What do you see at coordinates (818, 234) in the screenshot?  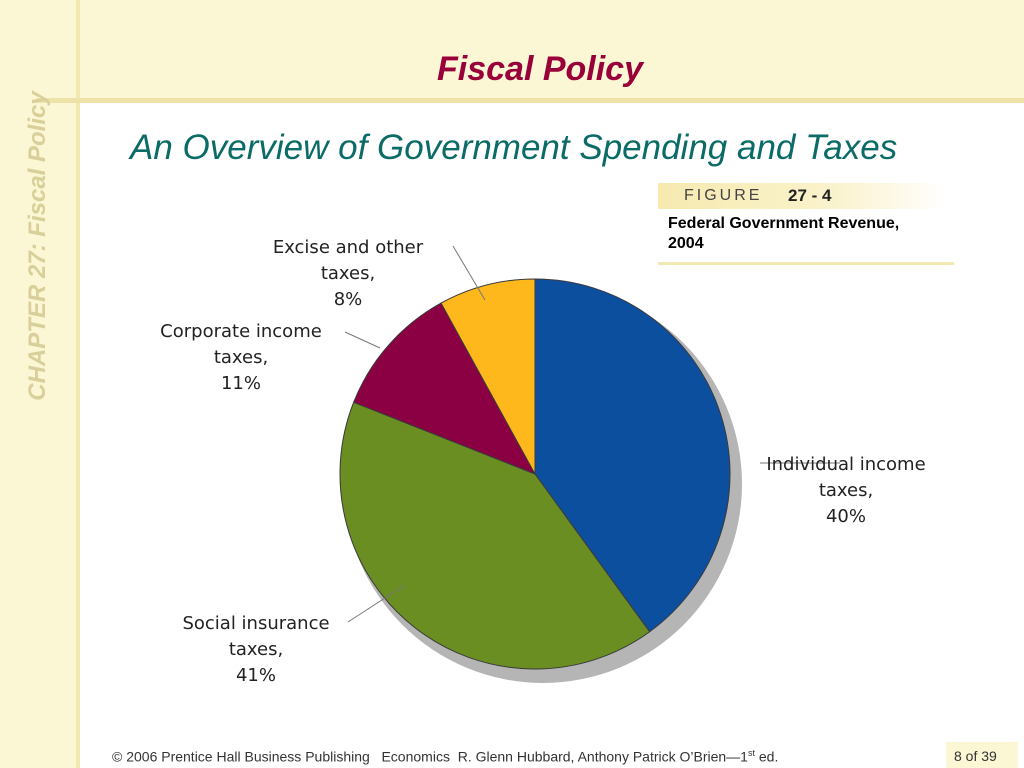 I see `figure-caption: Federal Government Revenue, 2004` at bounding box center [818, 234].